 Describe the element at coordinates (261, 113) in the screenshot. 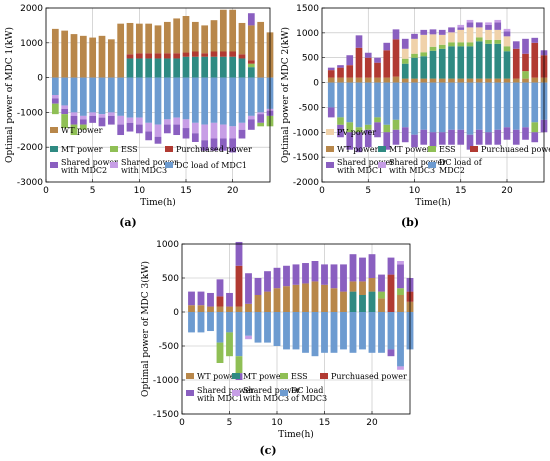

I see `chart-a-bar-neg-shared-power-with-mdc3-h23` at that location.